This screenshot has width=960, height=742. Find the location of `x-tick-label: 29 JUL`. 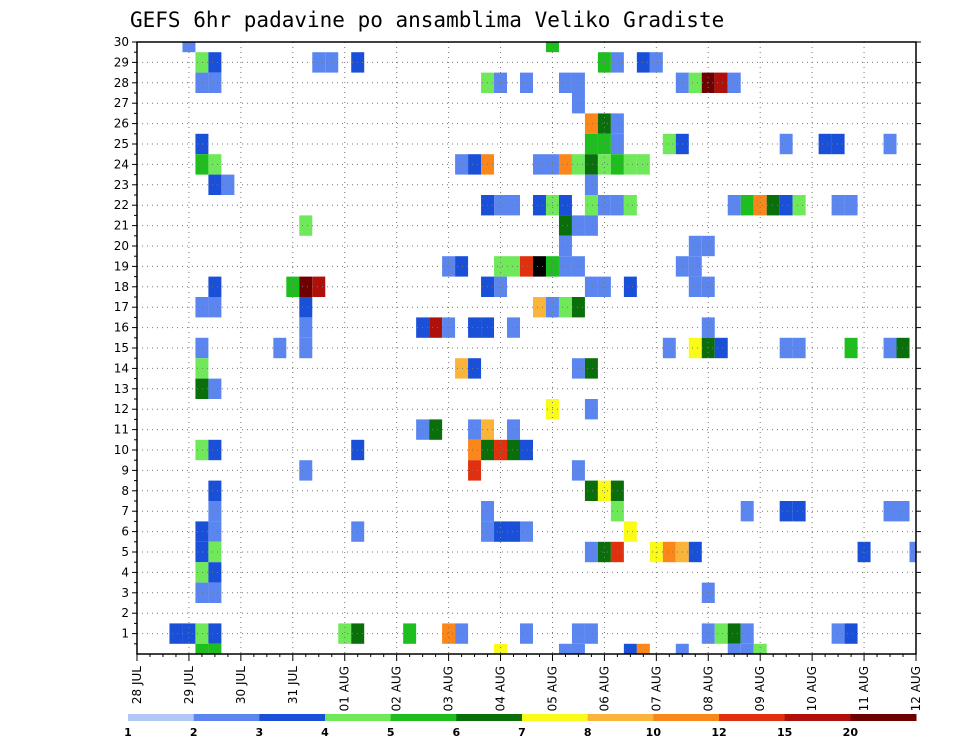

x-tick-label: 29 JUL is located at coordinates (189, 685).